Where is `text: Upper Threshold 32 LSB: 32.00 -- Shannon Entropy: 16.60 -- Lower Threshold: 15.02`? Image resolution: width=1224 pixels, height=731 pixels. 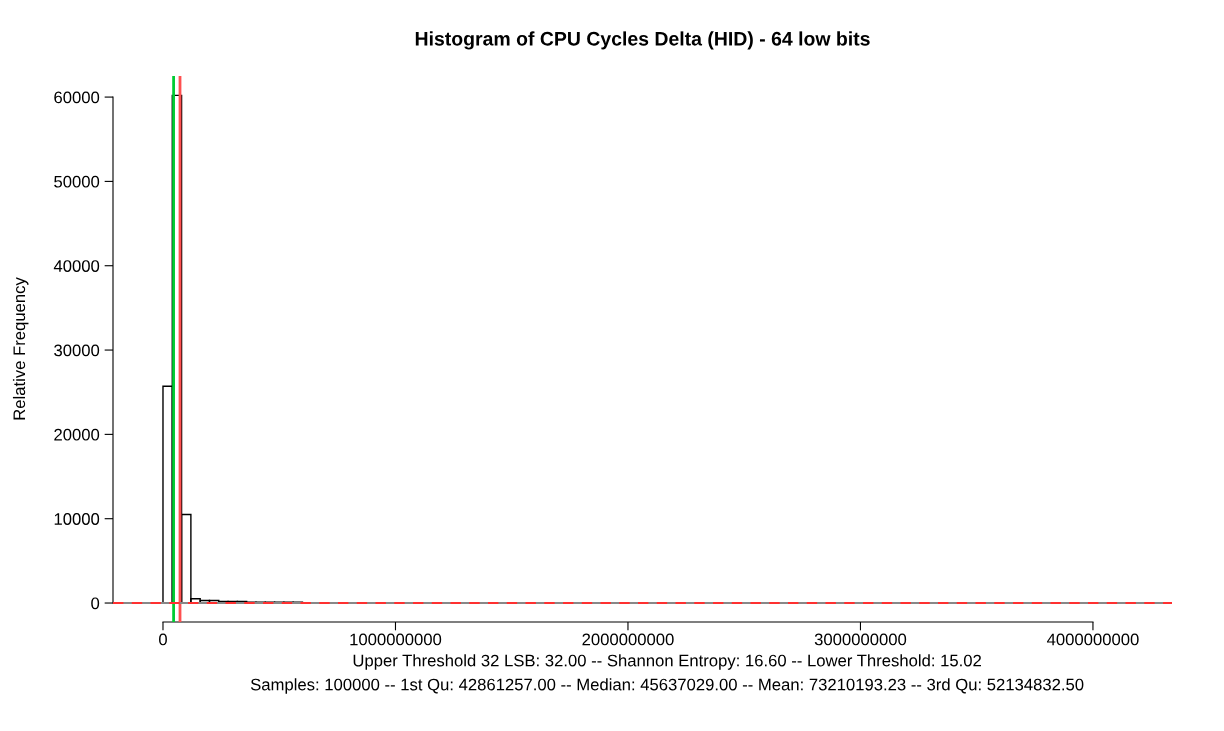 text: Upper Threshold 32 LSB: 32.00 -- Shannon Entropy: 16.60 -- Lower Threshold: 15.02 is located at coordinates (667, 662).